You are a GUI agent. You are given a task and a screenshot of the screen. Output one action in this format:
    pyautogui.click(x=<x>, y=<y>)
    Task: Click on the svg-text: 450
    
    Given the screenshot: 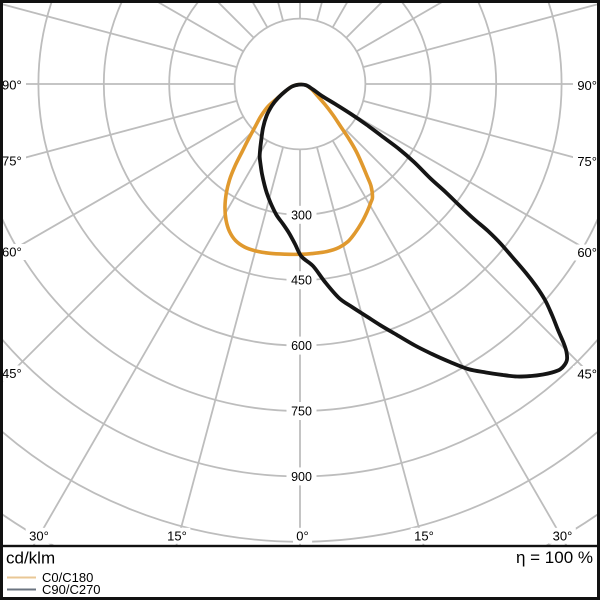 What is the action you would take?
    pyautogui.click(x=301, y=281)
    